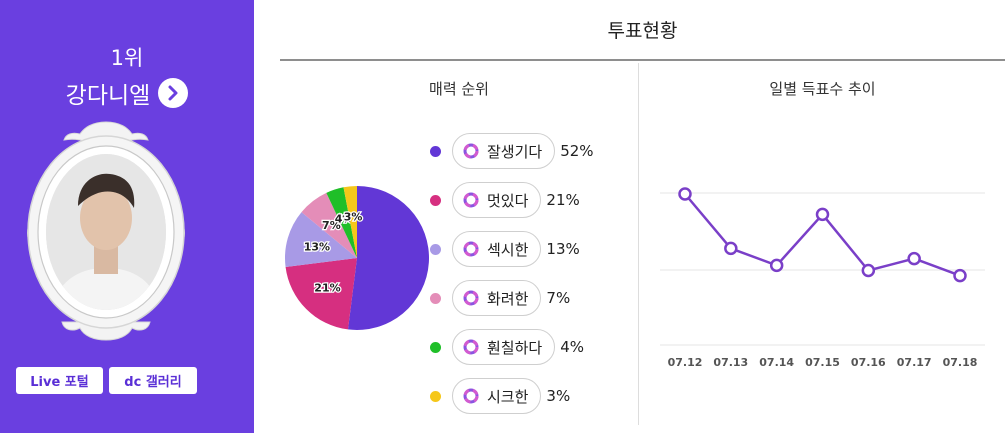 This screenshot has height=433, width=1005. What do you see at coordinates (317, 246) in the screenshot?
I see `pie-slice-label: 13%` at bounding box center [317, 246].